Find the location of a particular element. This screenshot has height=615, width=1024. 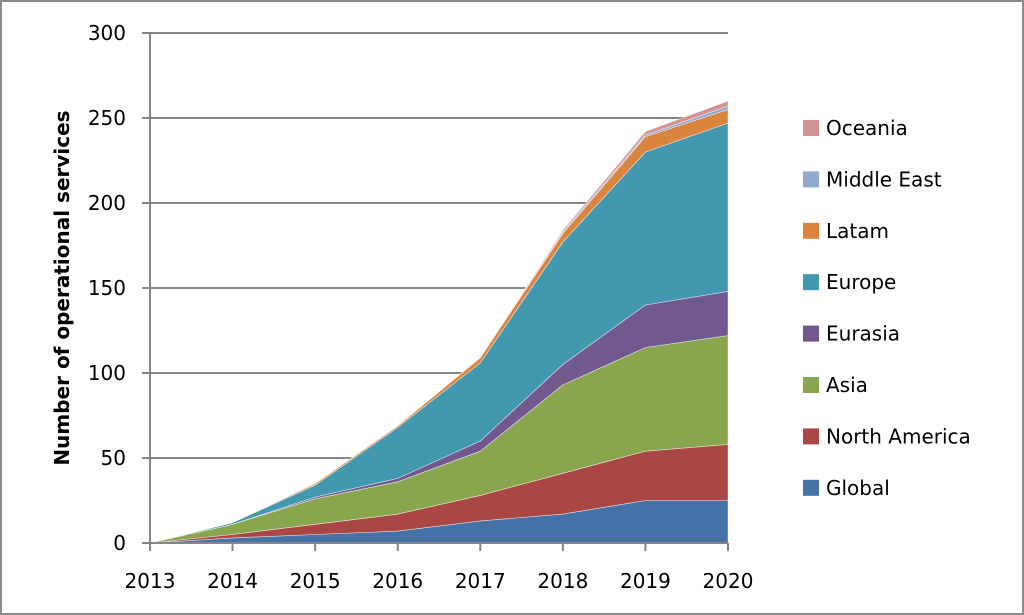

legend-label: Oceania is located at coordinates (867, 128).